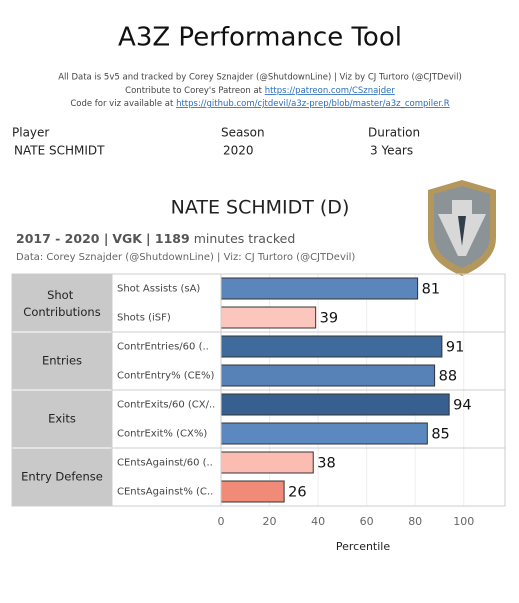 This screenshot has width=519, height=603. What do you see at coordinates (30, 133) in the screenshot?
I see `filter-label: Player` at bounding box center [30, 133].